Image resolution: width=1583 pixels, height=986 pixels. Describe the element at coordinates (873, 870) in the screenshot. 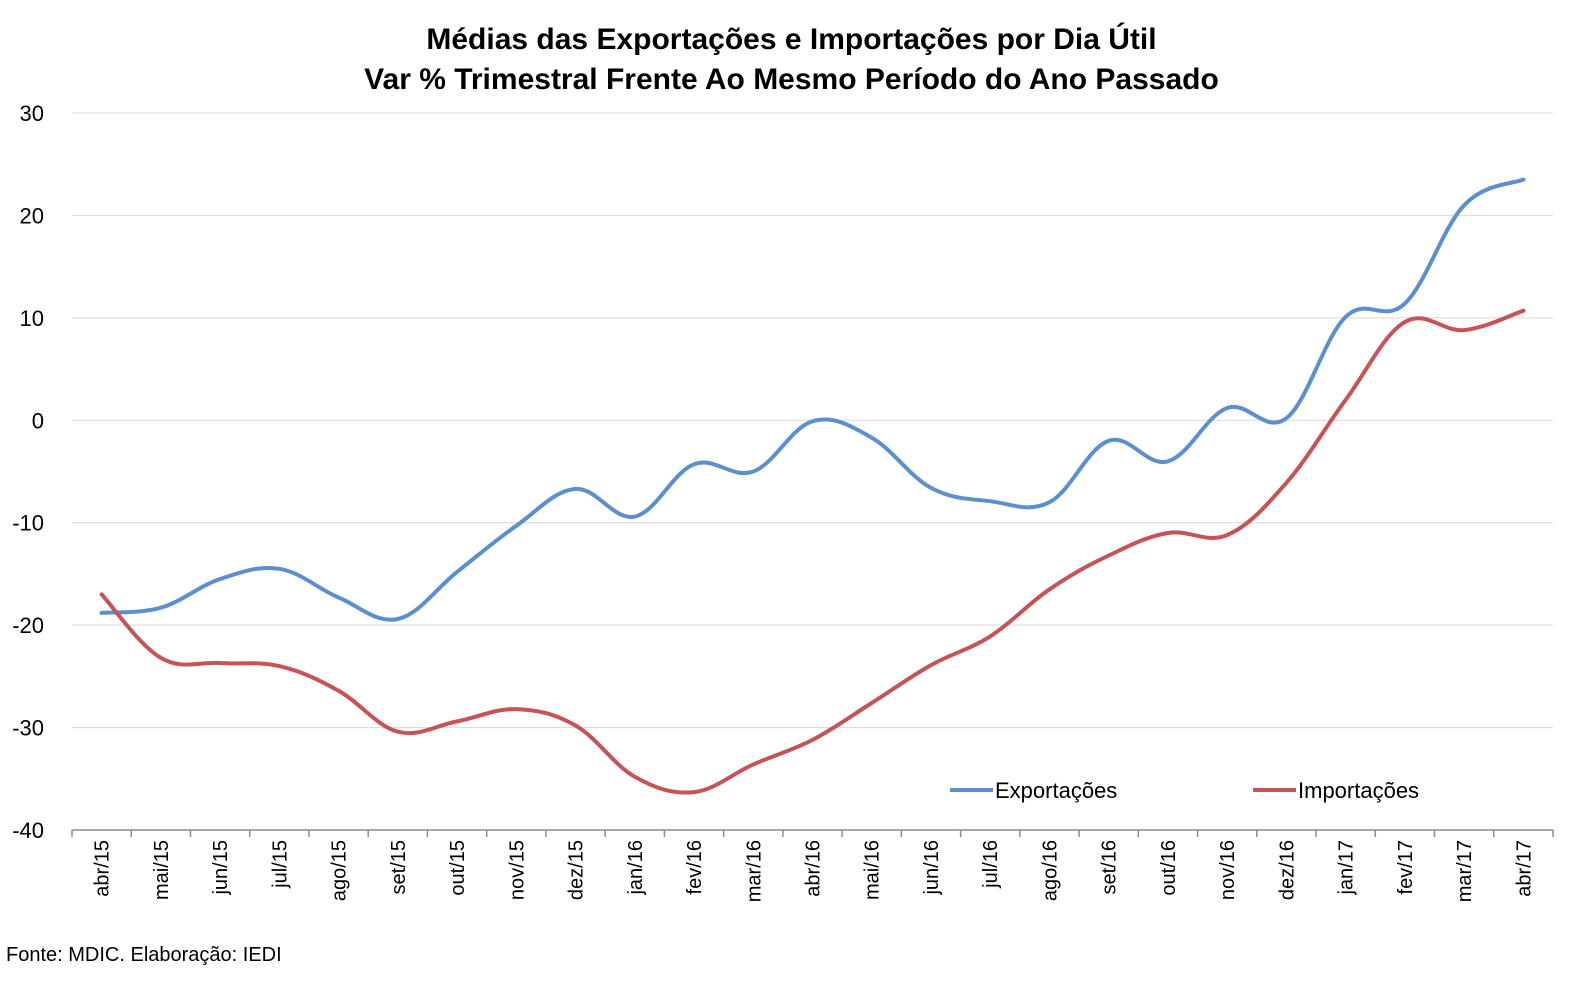

I see `x-tick-label: mai/16` at that location.